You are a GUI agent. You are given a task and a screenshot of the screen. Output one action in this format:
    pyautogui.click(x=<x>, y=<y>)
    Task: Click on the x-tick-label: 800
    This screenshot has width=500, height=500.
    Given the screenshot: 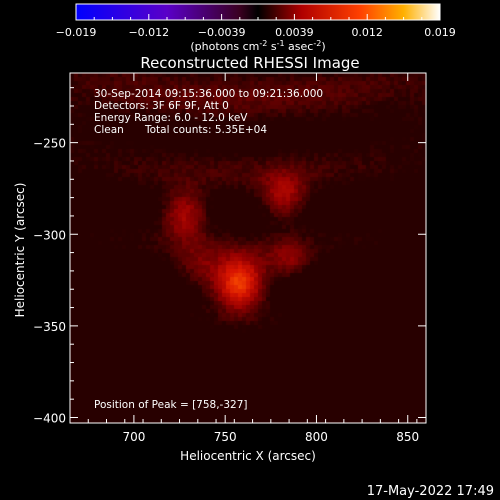 What is the action you would take?
    pyautogui.click(x=316, y=437)
    